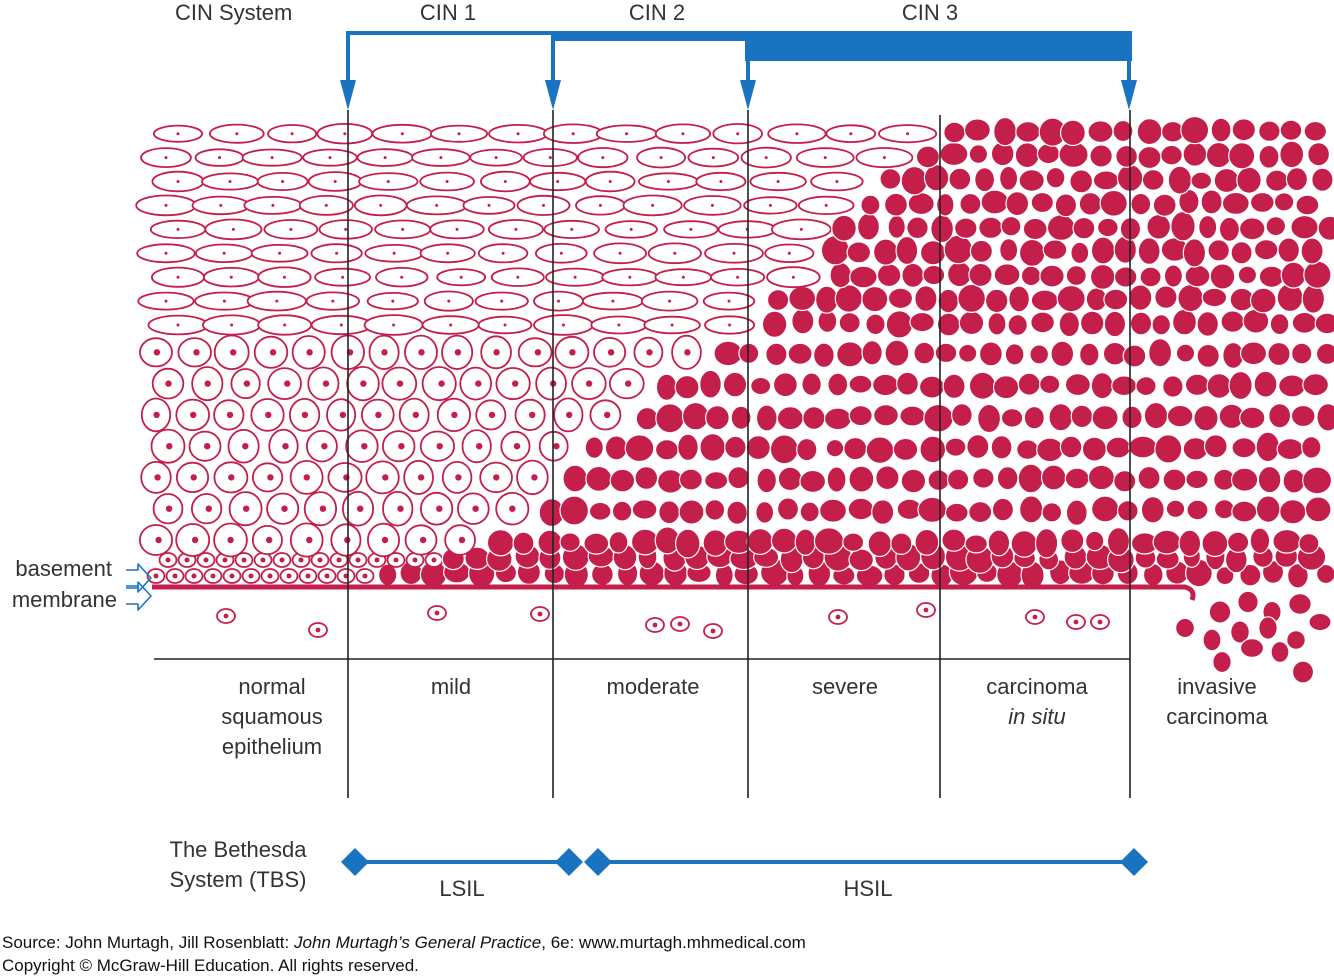 Image resolution: width=1334 pixels, height=977 pixels. What do you see at coordinates (1216, 686) in the screenshot?
I see `stage-invasive-line1: invasive` at bounding box center [1216, 686].